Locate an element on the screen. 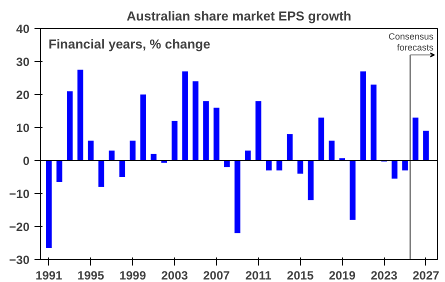  y-tick-label: 30 is located at coordinates (23, 62).